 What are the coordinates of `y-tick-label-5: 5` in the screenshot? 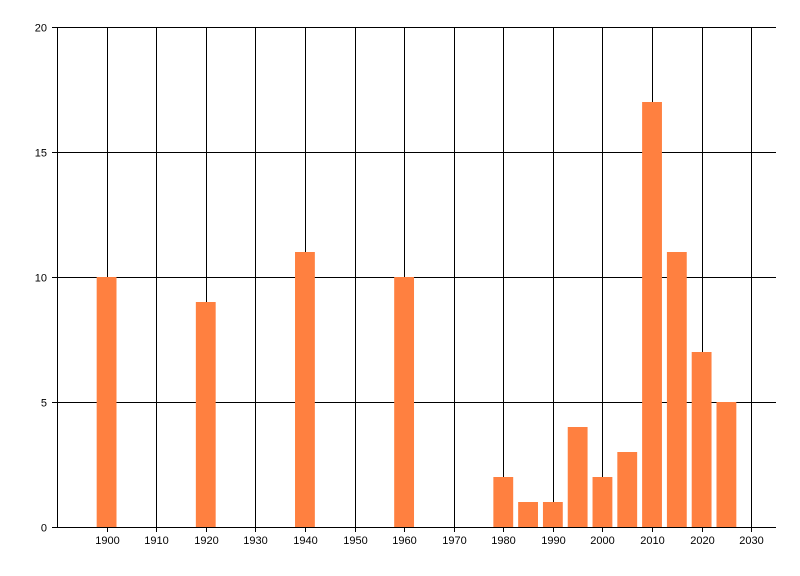 It's located at (44, 404).